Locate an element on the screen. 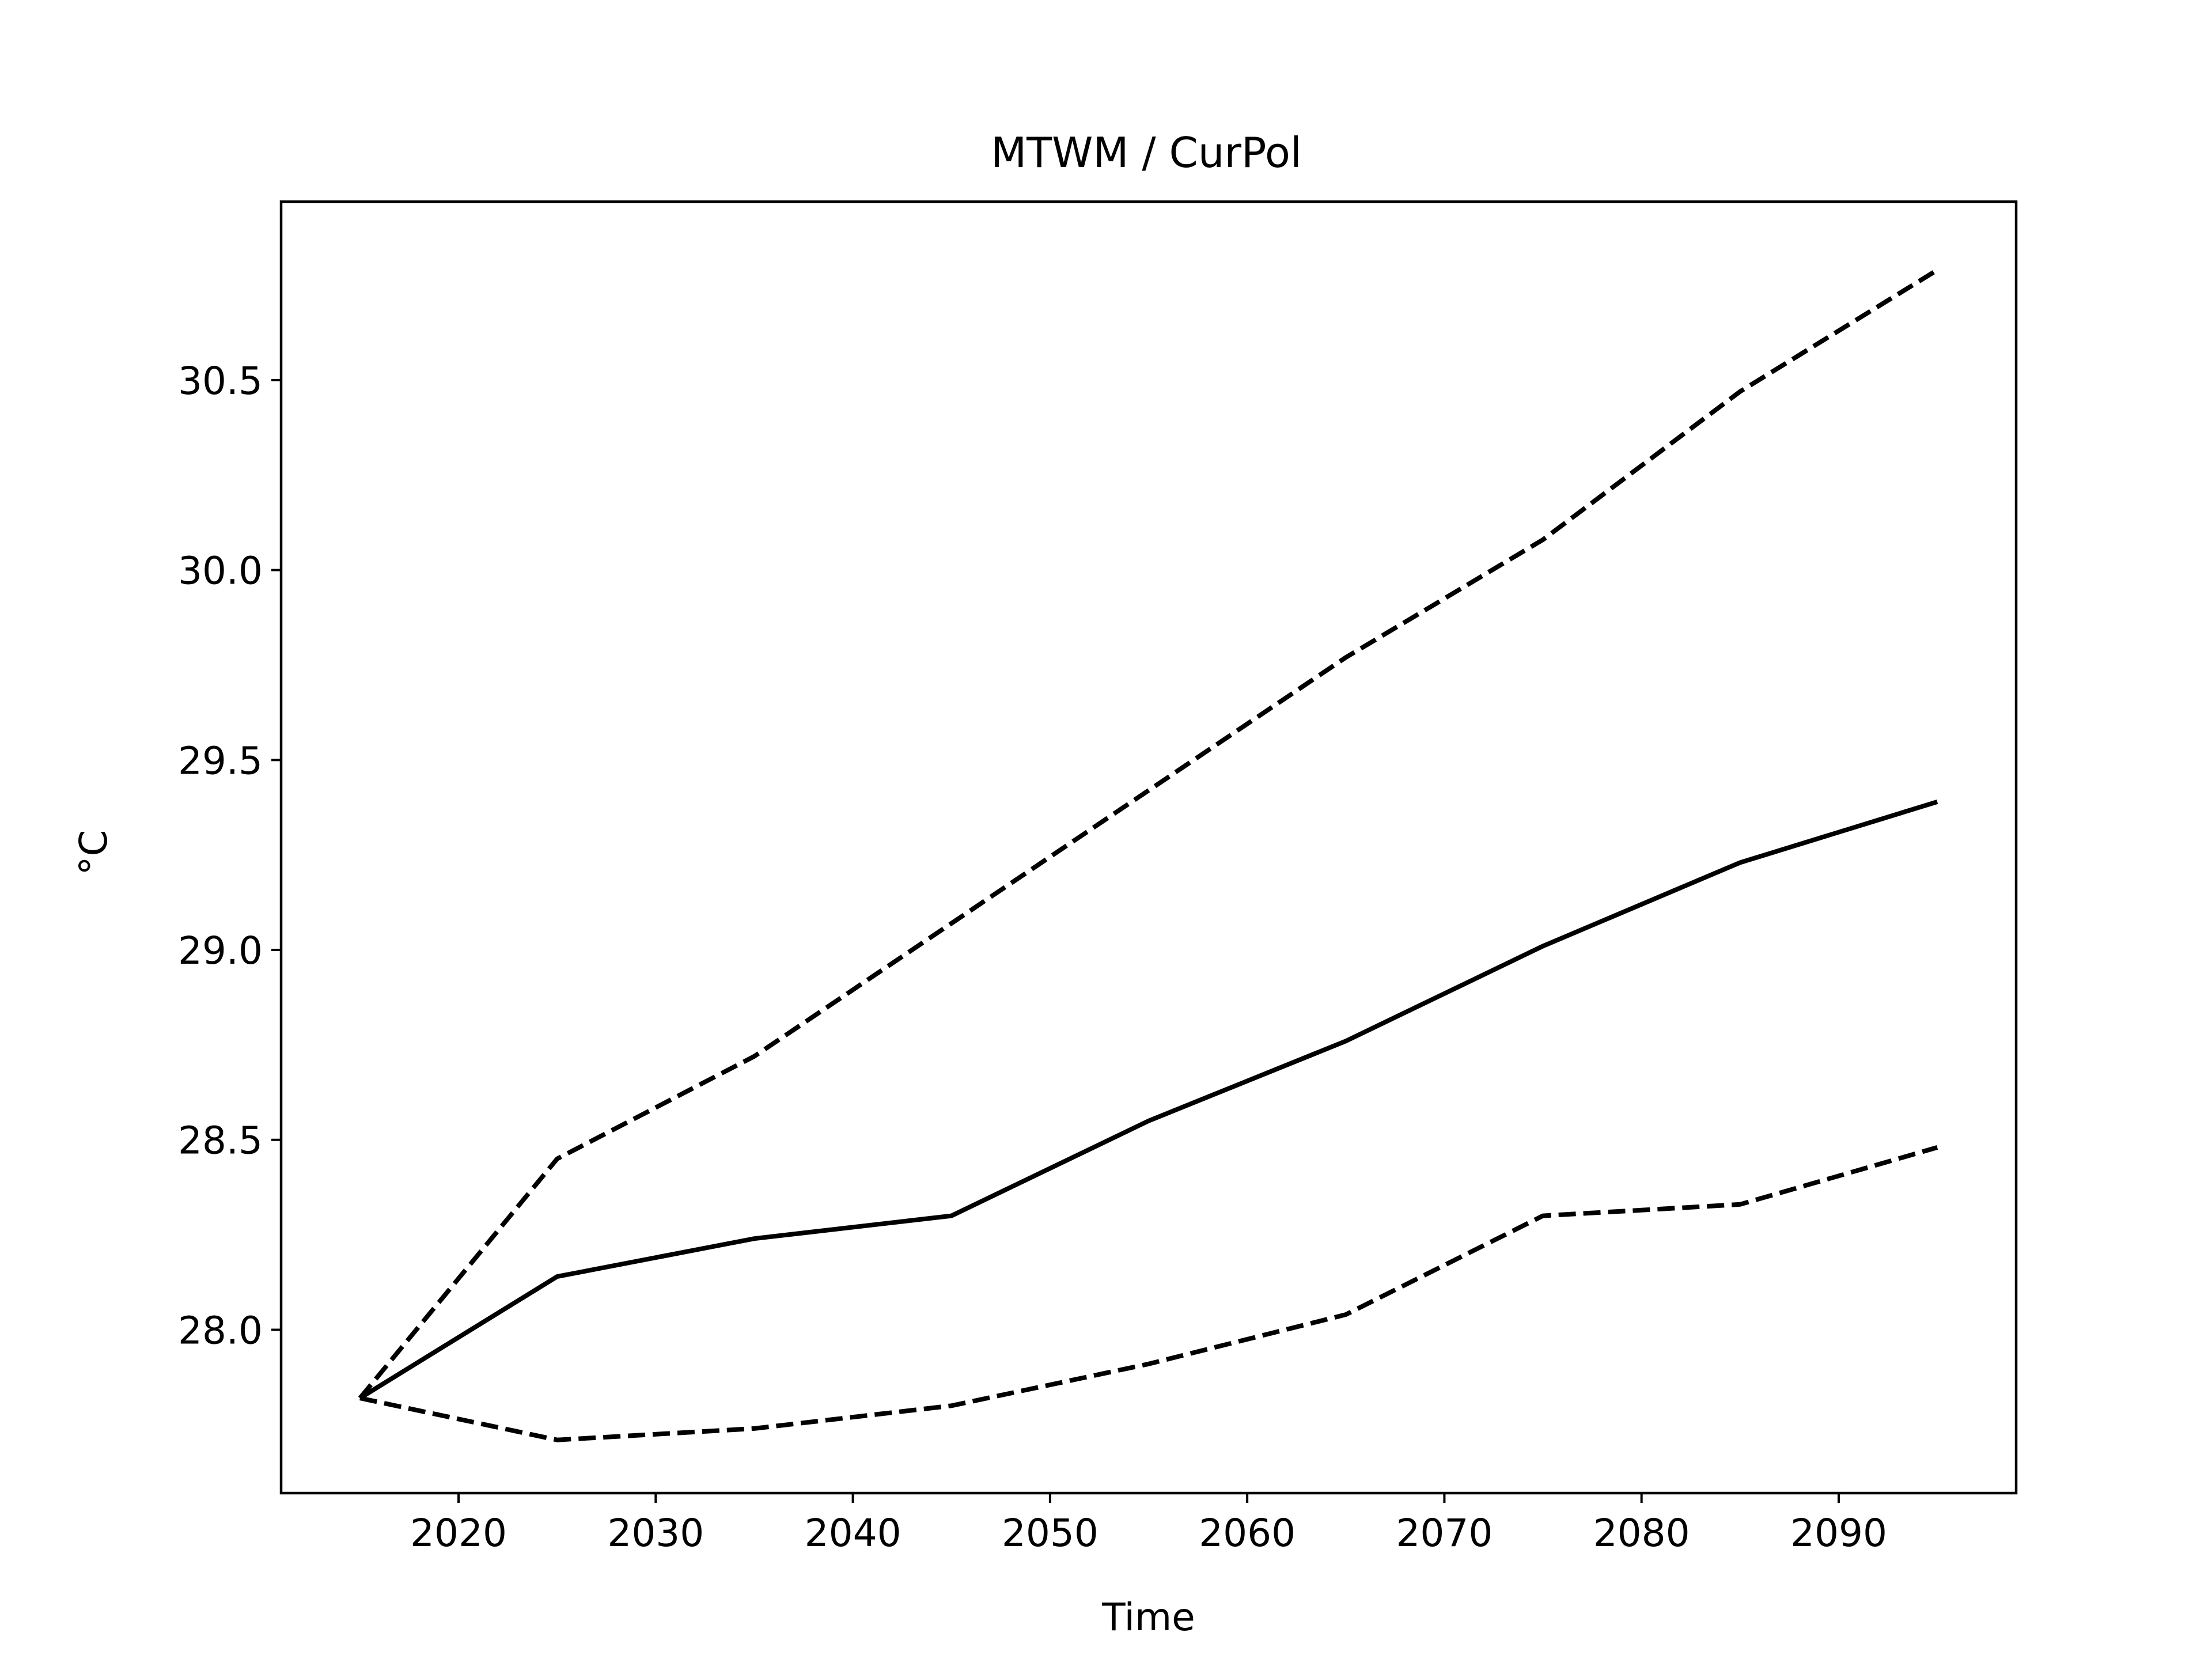  y-axis-label: °C is located at coordinates (93, 852).